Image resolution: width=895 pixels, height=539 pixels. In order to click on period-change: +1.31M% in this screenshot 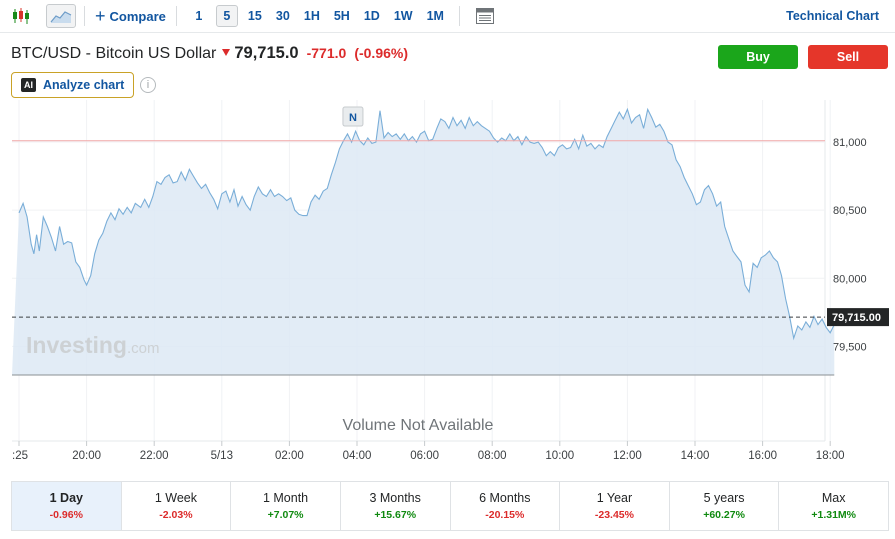, I will do `click(834, 515)`.